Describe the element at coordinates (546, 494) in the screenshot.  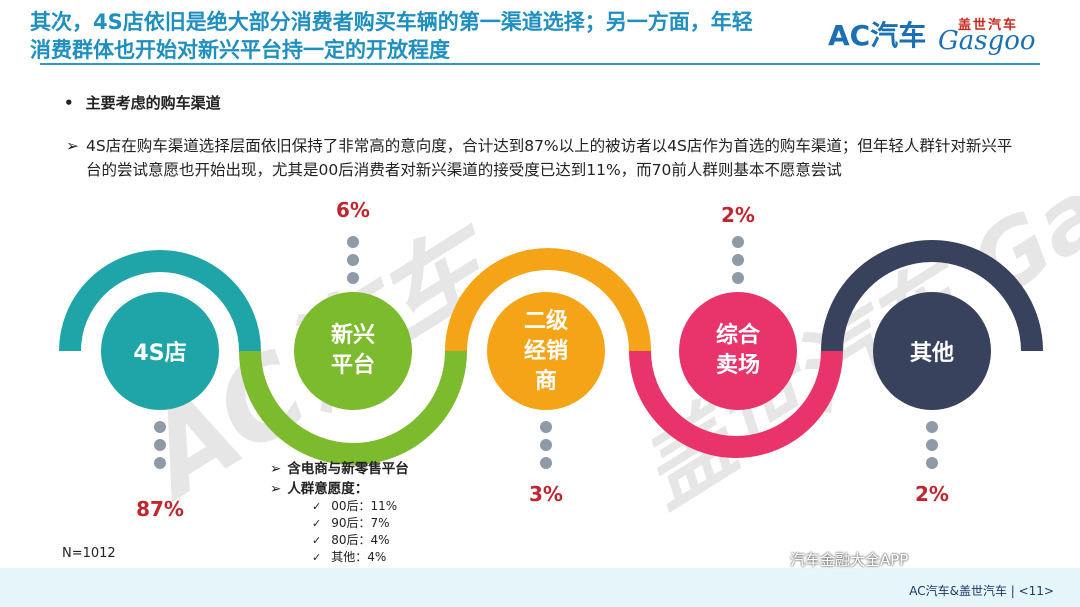
I see `value-dealer: 3%` at that location.